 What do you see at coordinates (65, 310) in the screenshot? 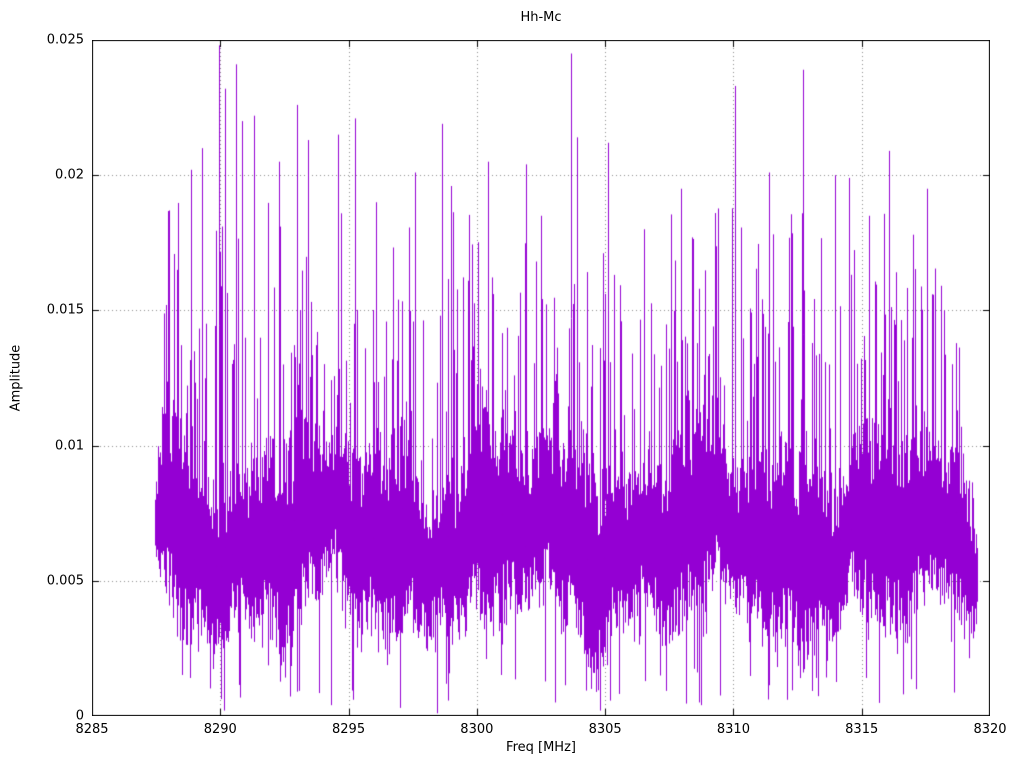
I see `y-tick-label: 0.015` at bounding box center [65, 310].